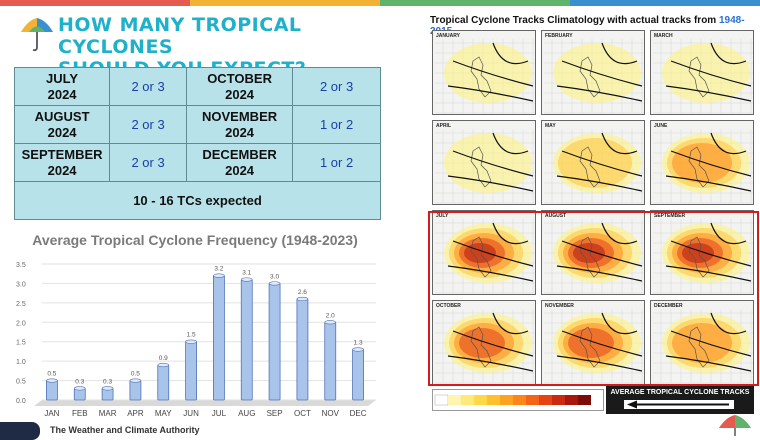 The width and height of the screenshot is (760, 440). I want to click on month-label: OCTOBER, so click(239, 78).